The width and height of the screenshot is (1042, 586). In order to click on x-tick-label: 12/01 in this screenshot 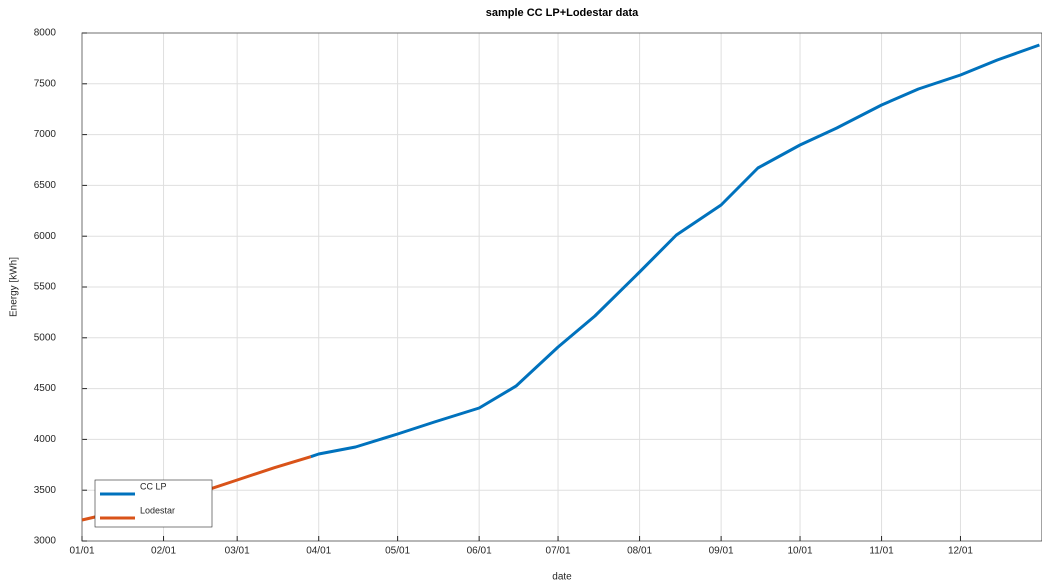, I will do `click(960, 551)`.